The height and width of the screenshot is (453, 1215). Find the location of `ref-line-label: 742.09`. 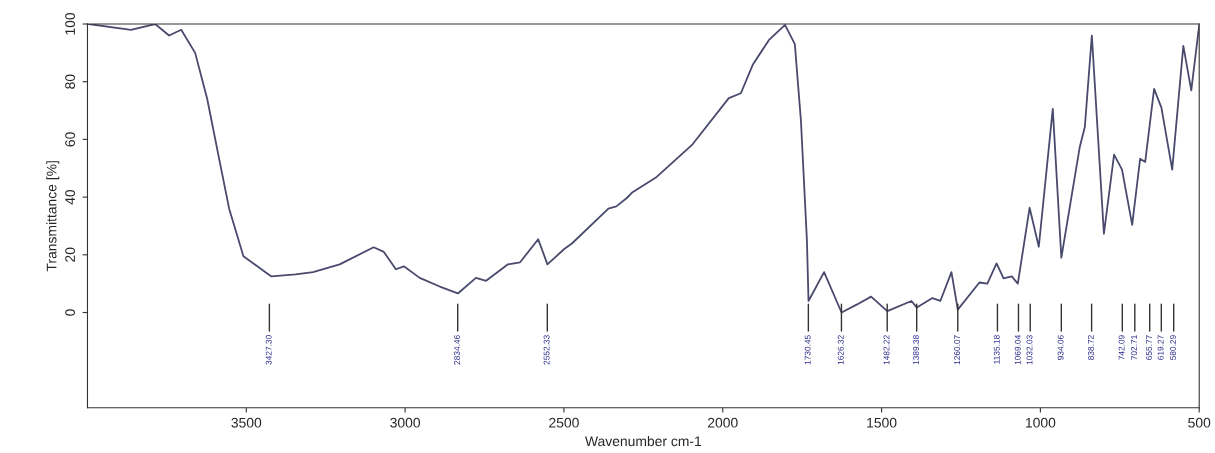

ref-line-label: 742.09 is located at coordinates (1121, 347).